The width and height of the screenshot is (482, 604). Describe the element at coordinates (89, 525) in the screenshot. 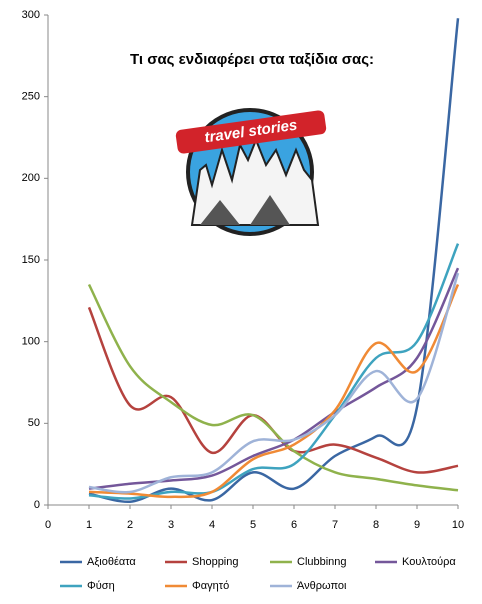

I see `x-tick-label: 1` at that location.